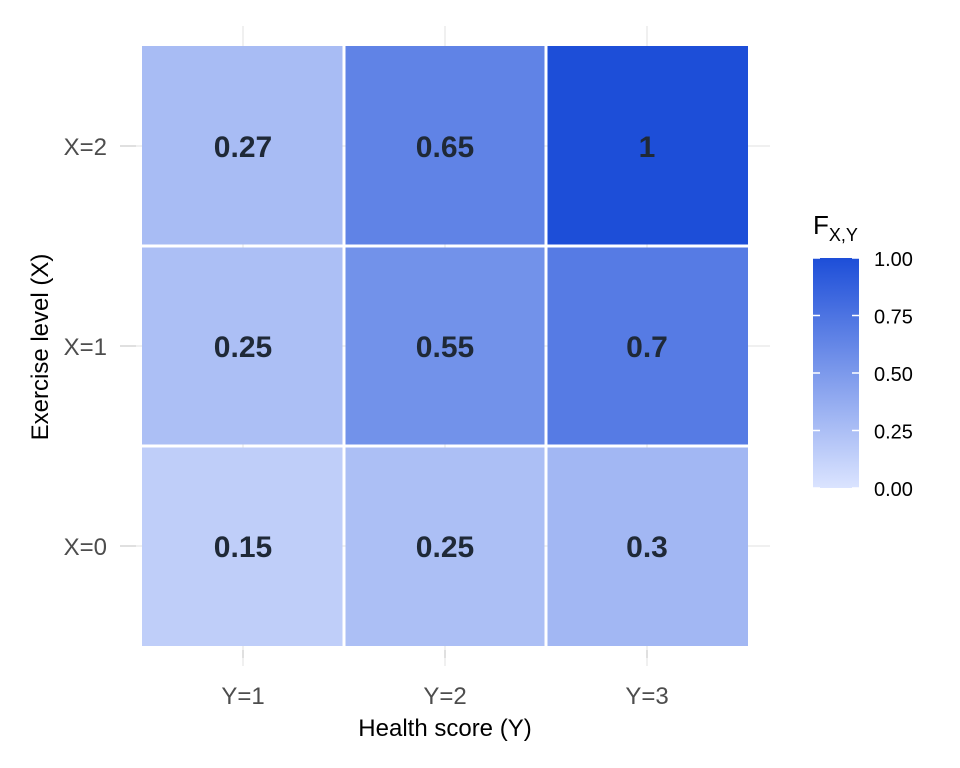 The height and width of the screenshot is (768, 960). I want to click on cell-value-label: 1, so click(647, 147).